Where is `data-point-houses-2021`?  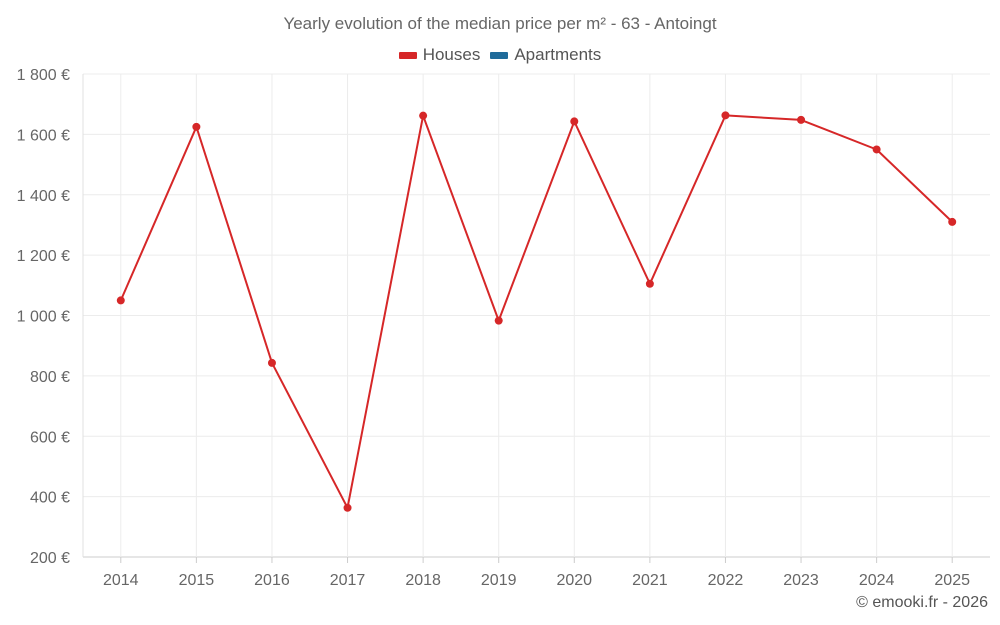 data-point-houses-2021 is located at coordinates (649, 283).